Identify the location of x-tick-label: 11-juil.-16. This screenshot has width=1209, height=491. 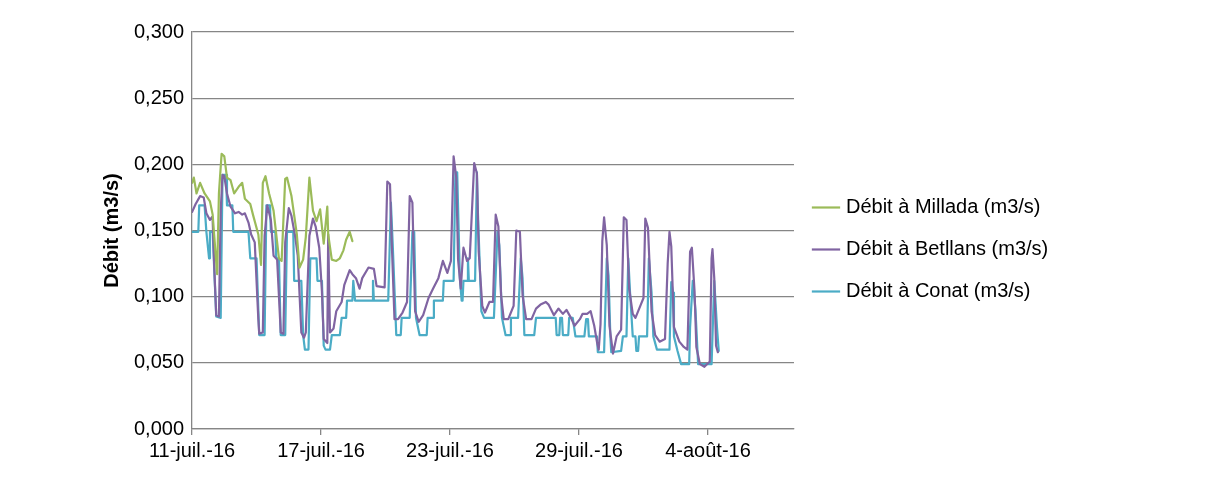
(192, 449).